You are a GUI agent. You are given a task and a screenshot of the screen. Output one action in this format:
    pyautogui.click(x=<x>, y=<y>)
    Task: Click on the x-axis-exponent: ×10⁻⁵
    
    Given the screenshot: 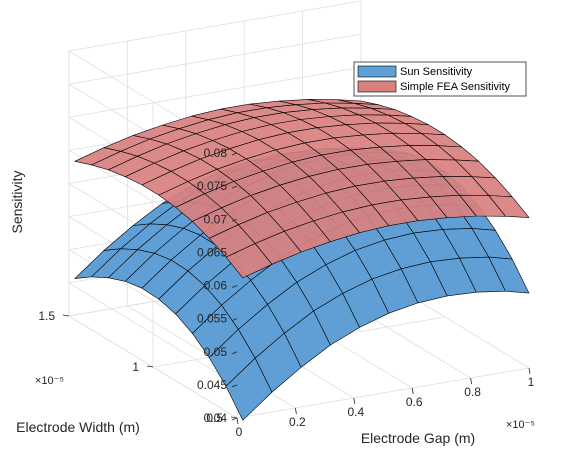 What is the action you would take?
    pyautogui.click(x=520, y=425)
    